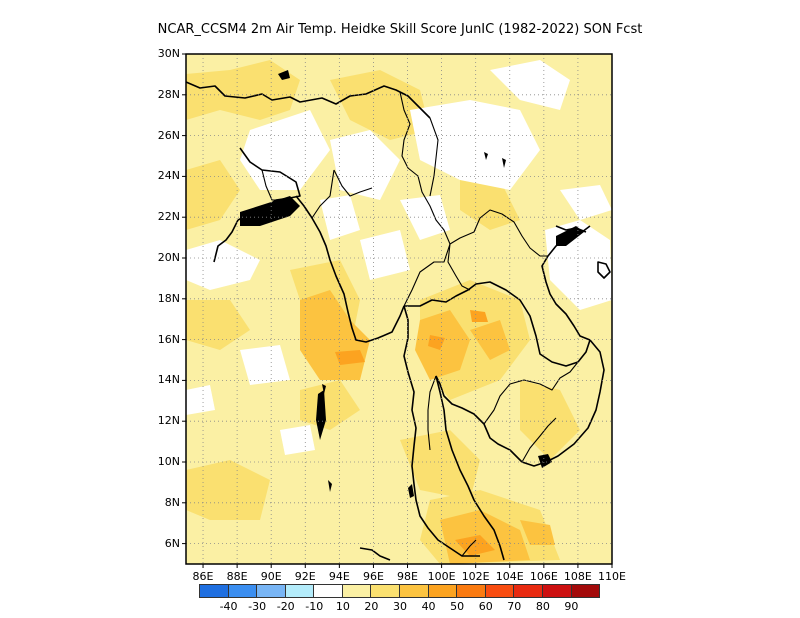  Describe the element at coordinates (415, 433) in the screenshot. I see `skill-40-50-patches` at that location.